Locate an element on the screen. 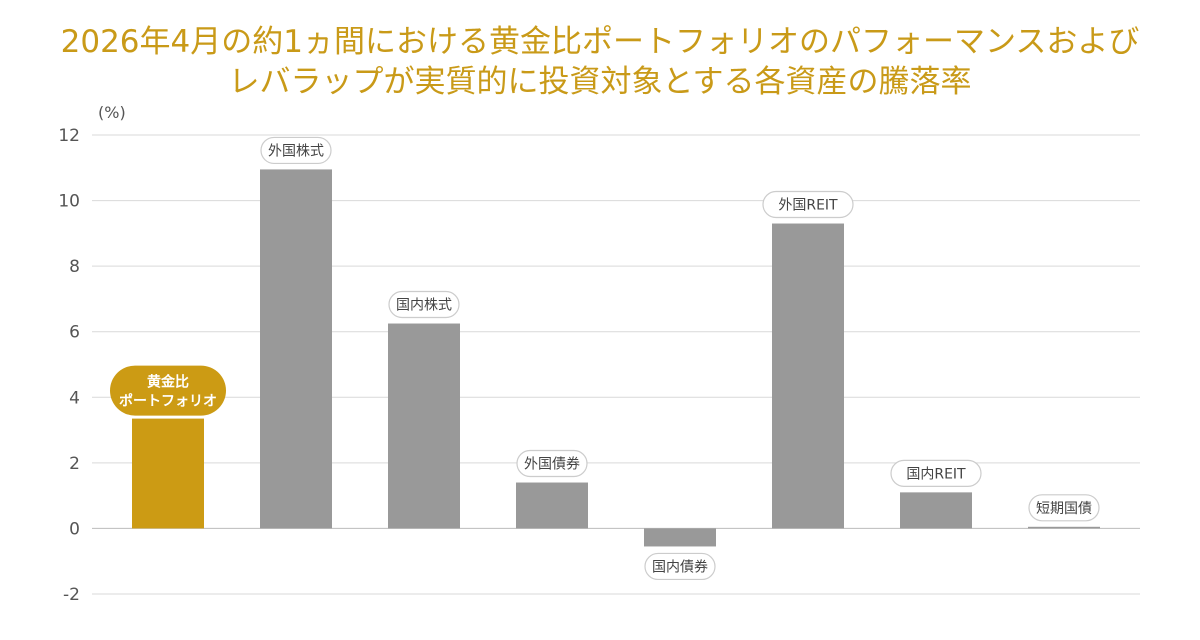 This screenshot has width=1200, height=640. category-label-text: 外国REIT is located at coordinates (808, 206).